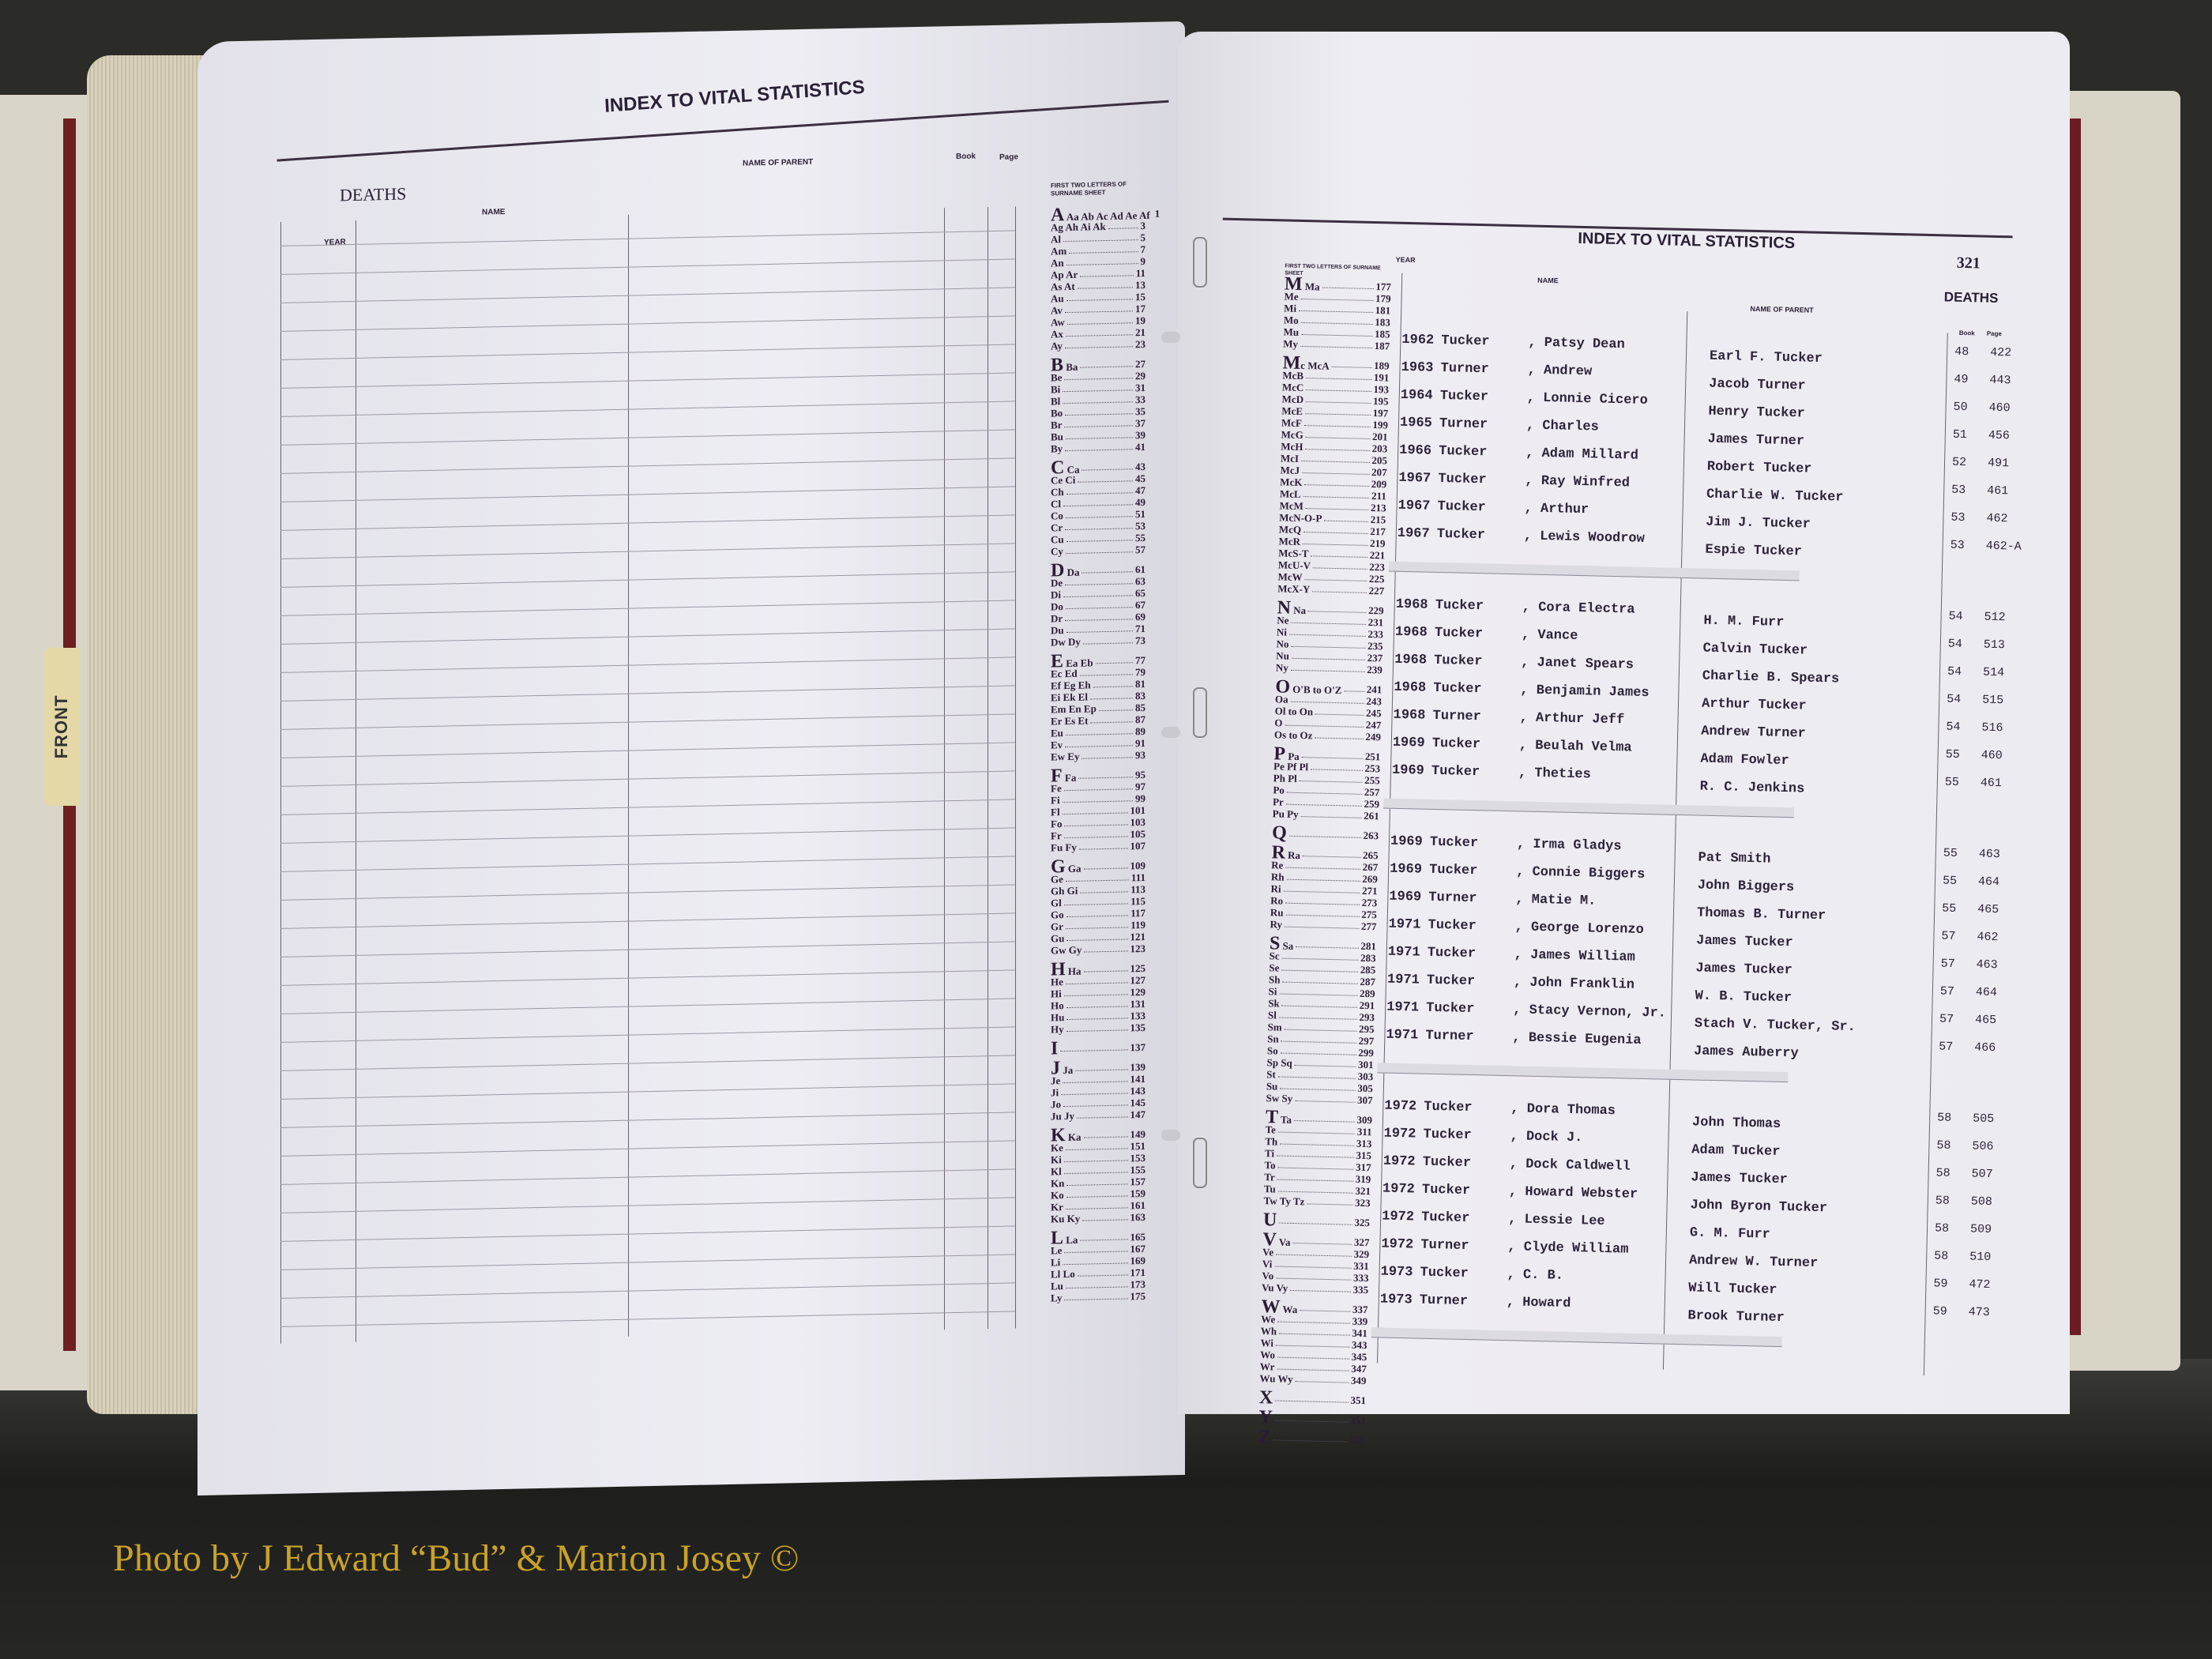 The width and height of the screenshot is (2212, 1659). I want to click on divider-tab-front: FRONT, so click(62, 727).